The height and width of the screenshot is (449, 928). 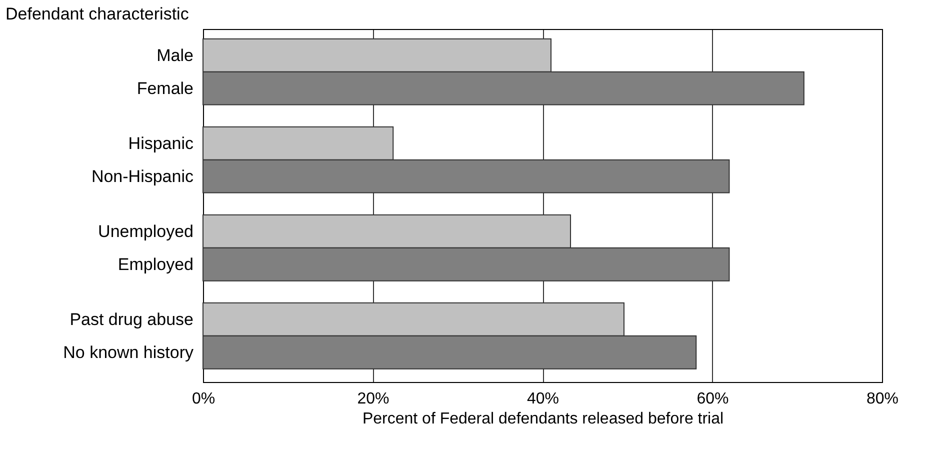 I want to click on x-axis-title: Percent of Federal defendants released before trial, so click(x=543, y=419).